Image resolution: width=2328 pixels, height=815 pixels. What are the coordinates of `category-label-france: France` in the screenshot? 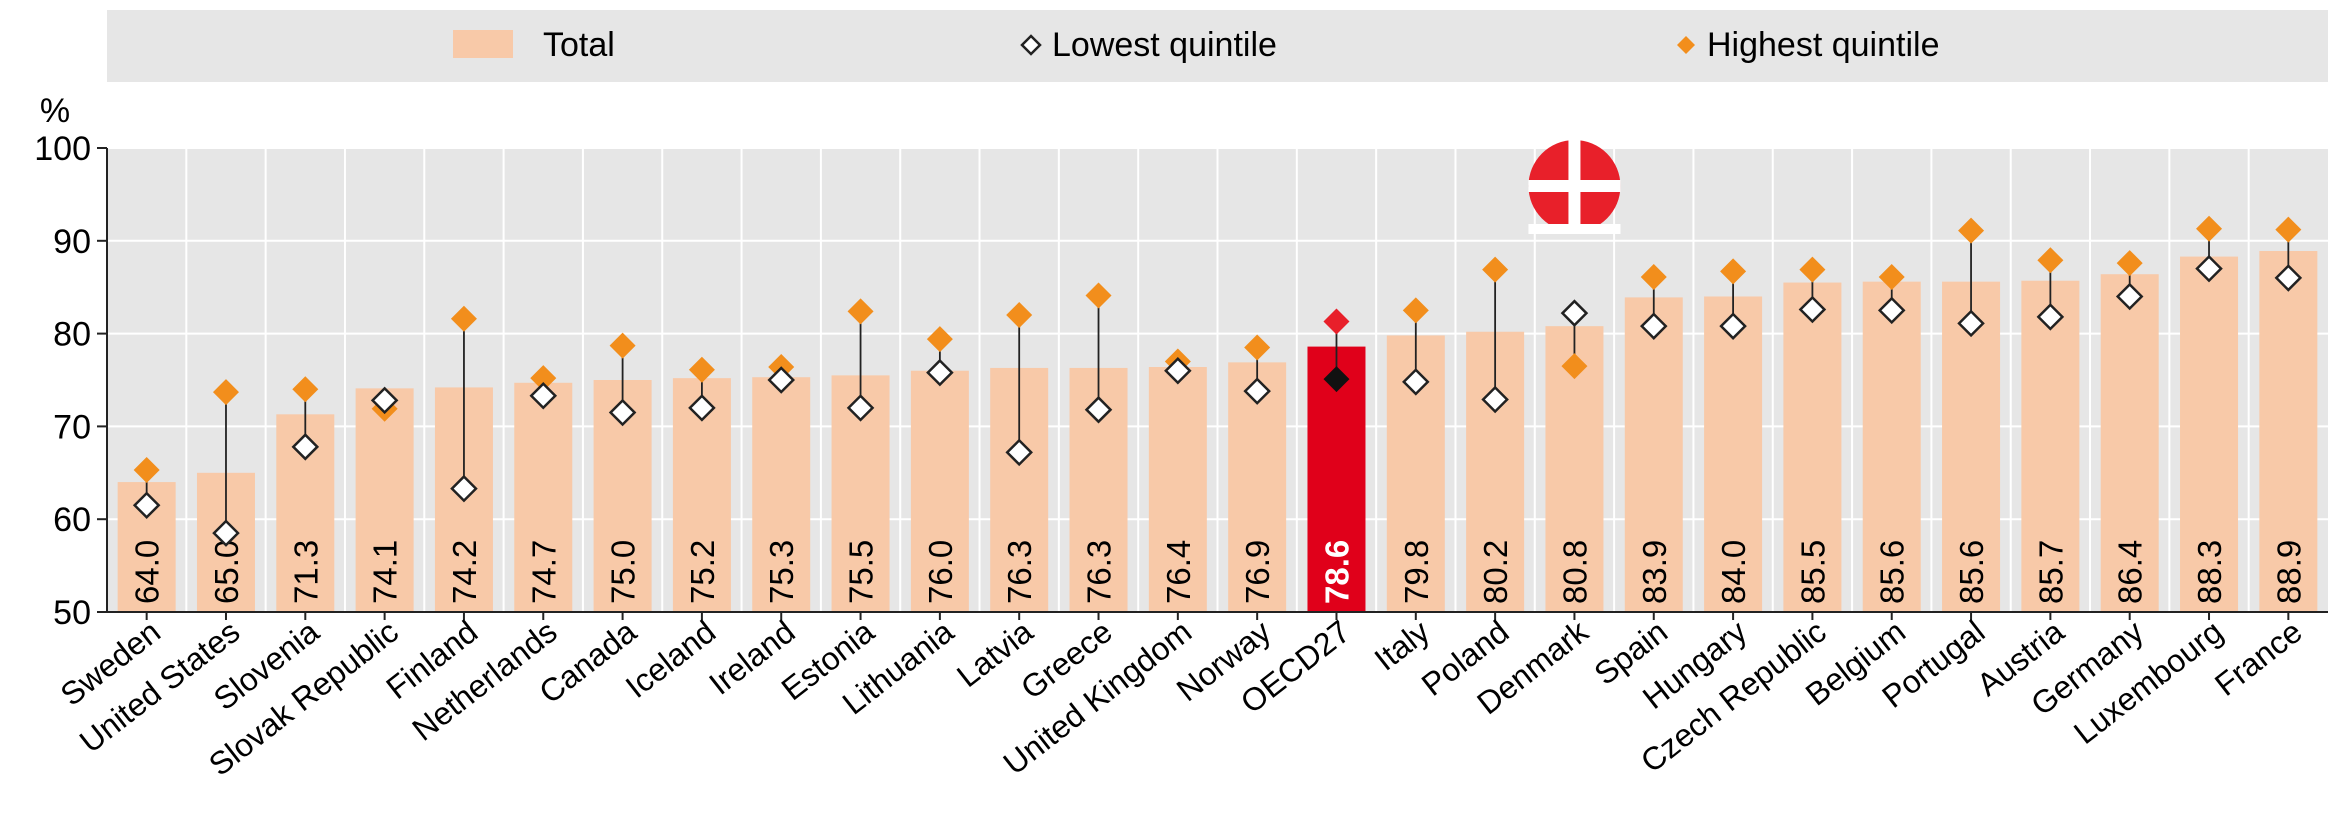 It's located at (2258, 658).